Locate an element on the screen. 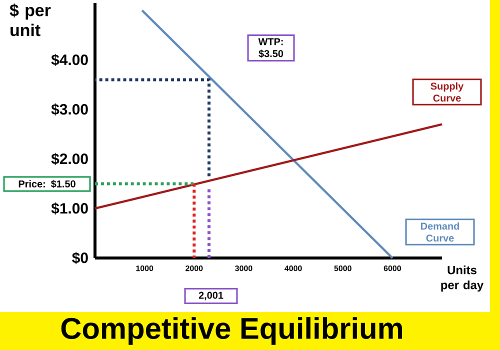  x-axis-title: Units per day is located at coordinates (462, 279).